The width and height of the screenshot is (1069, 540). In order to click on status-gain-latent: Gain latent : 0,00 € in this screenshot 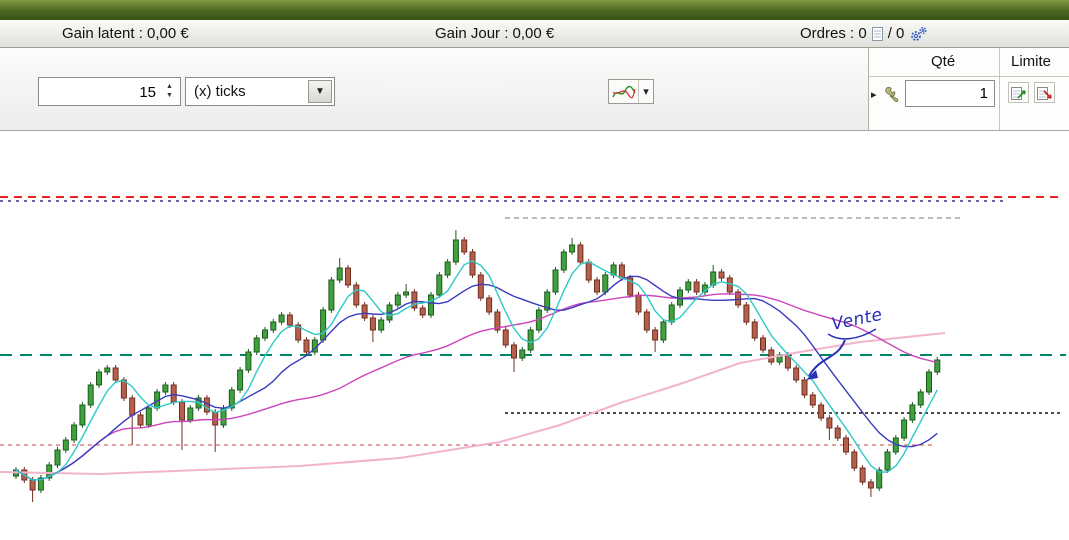, I will do `click(125, 33)`.